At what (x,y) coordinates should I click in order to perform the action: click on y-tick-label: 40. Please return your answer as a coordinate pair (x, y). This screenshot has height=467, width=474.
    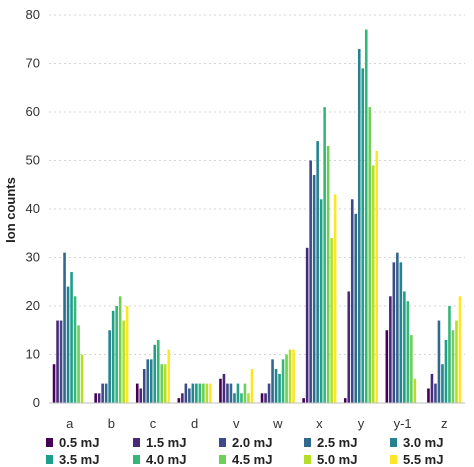
    Looking at the image, I should click on (33, 208).